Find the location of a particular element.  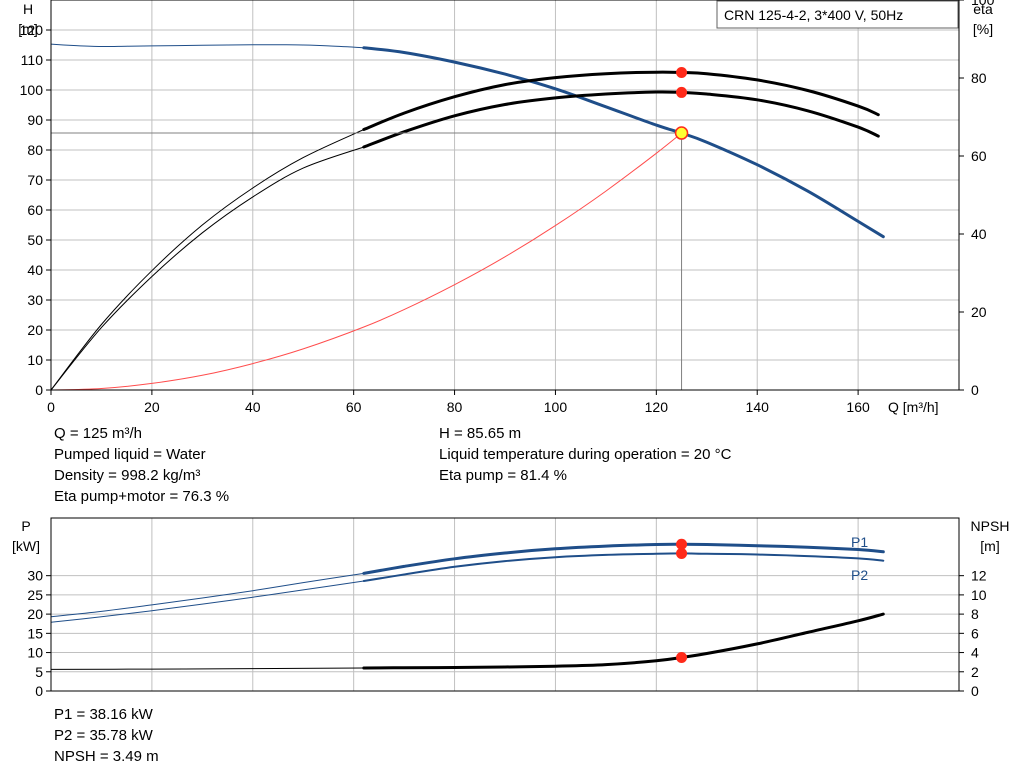

top-x-tick-label-20: 20 is located at coordinates (152, 407).